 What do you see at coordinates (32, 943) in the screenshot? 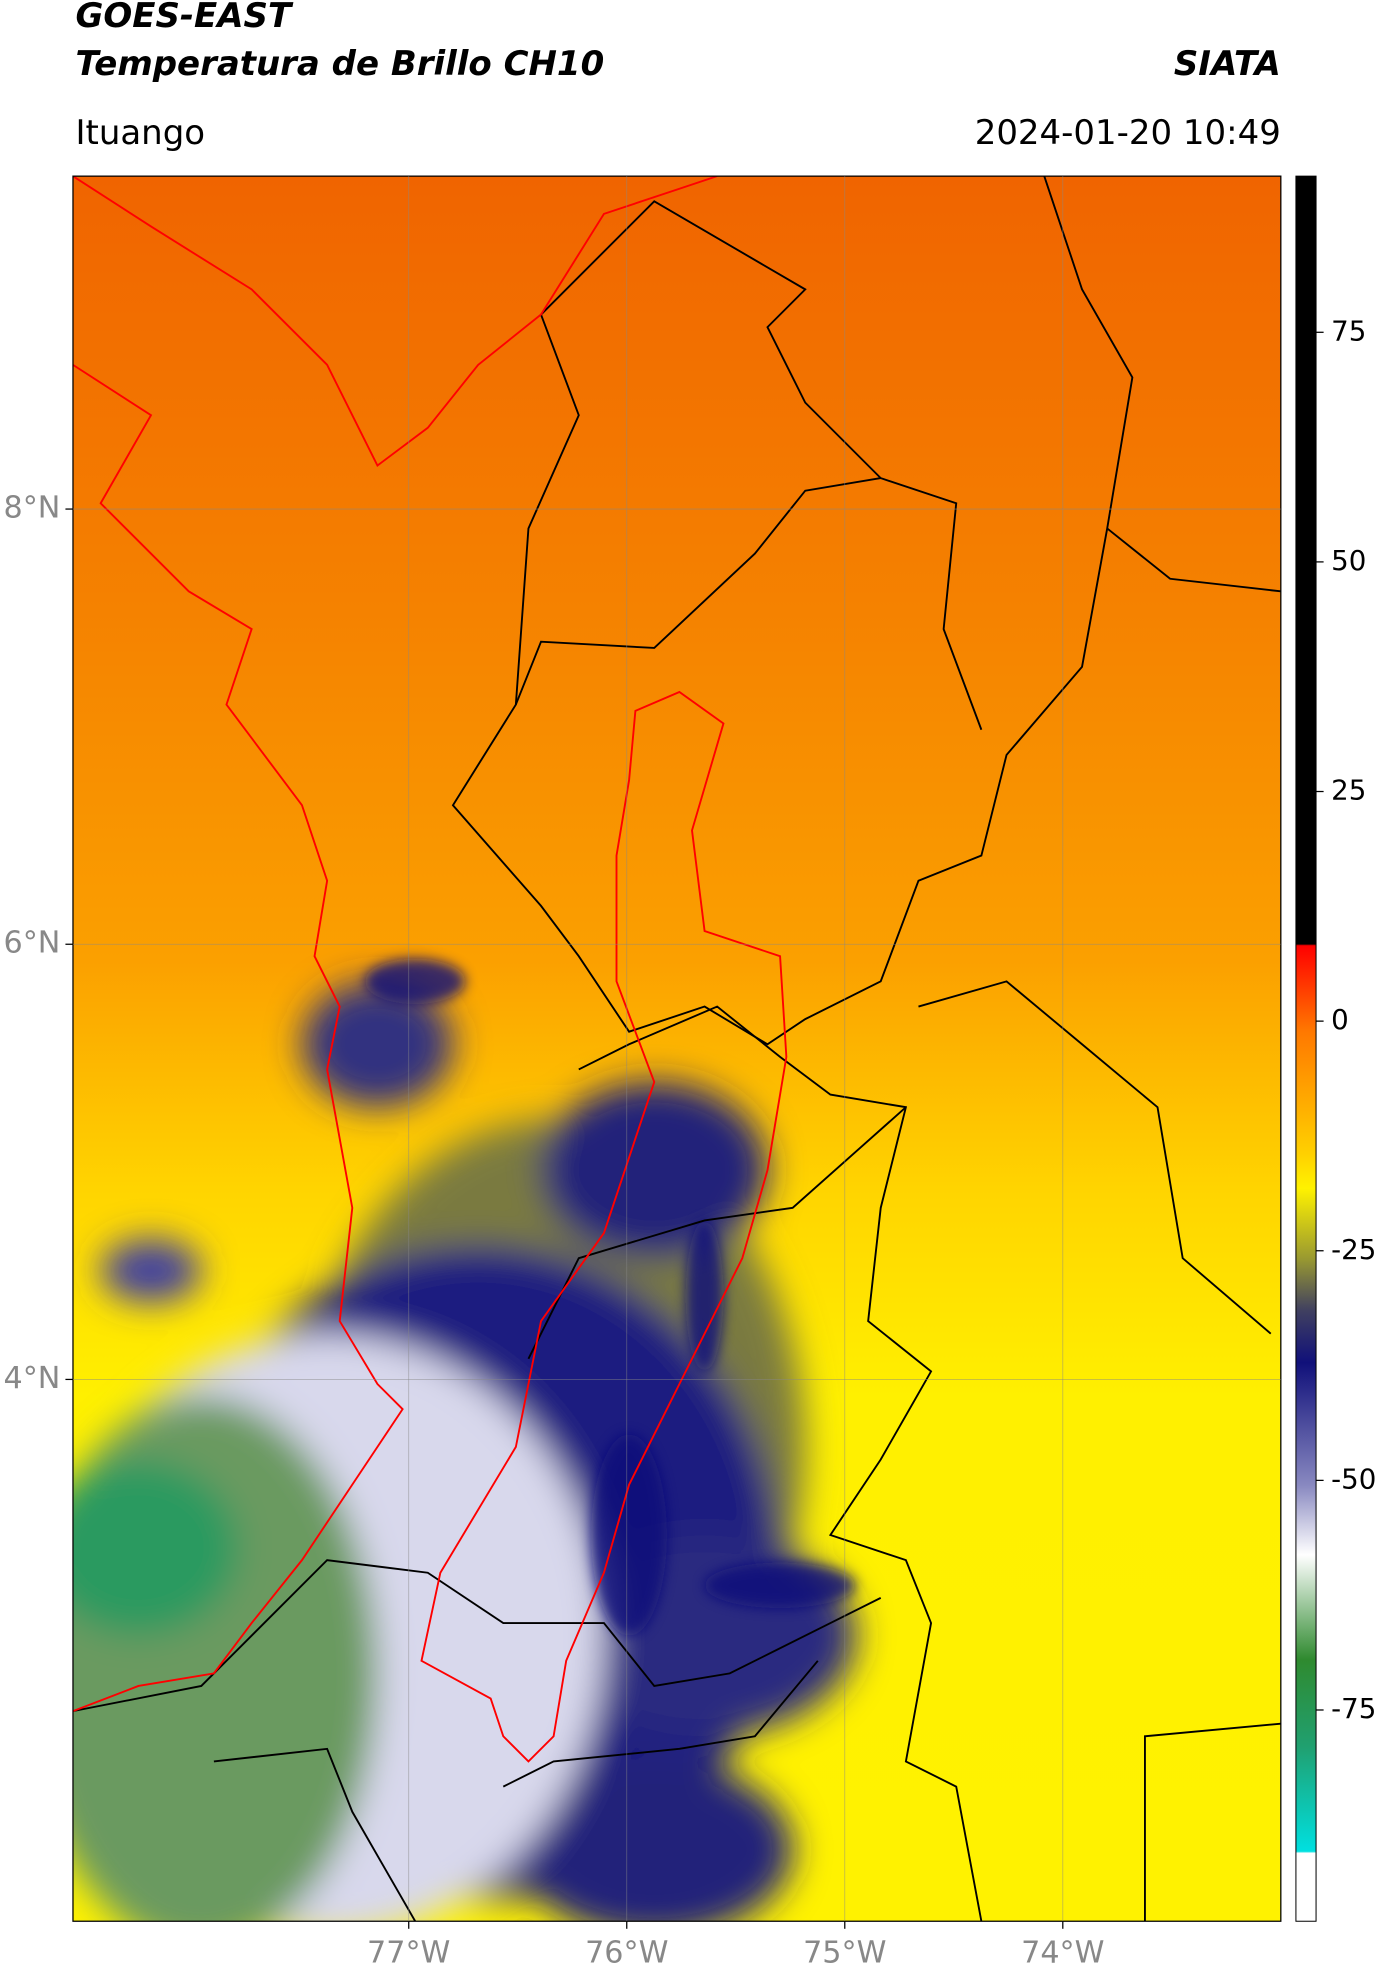
I see `y-tick-label: 6°N` at bounding box center [32, 943].